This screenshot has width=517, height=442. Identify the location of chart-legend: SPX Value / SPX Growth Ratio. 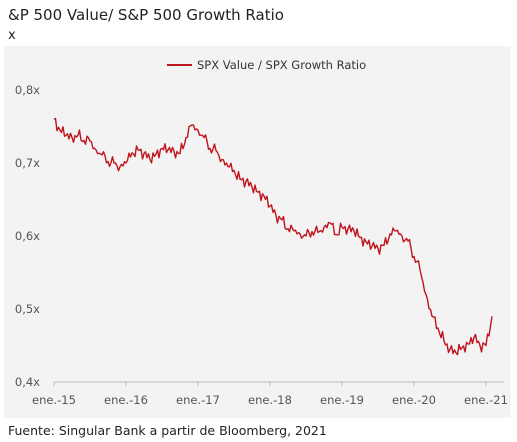
(266, 65).